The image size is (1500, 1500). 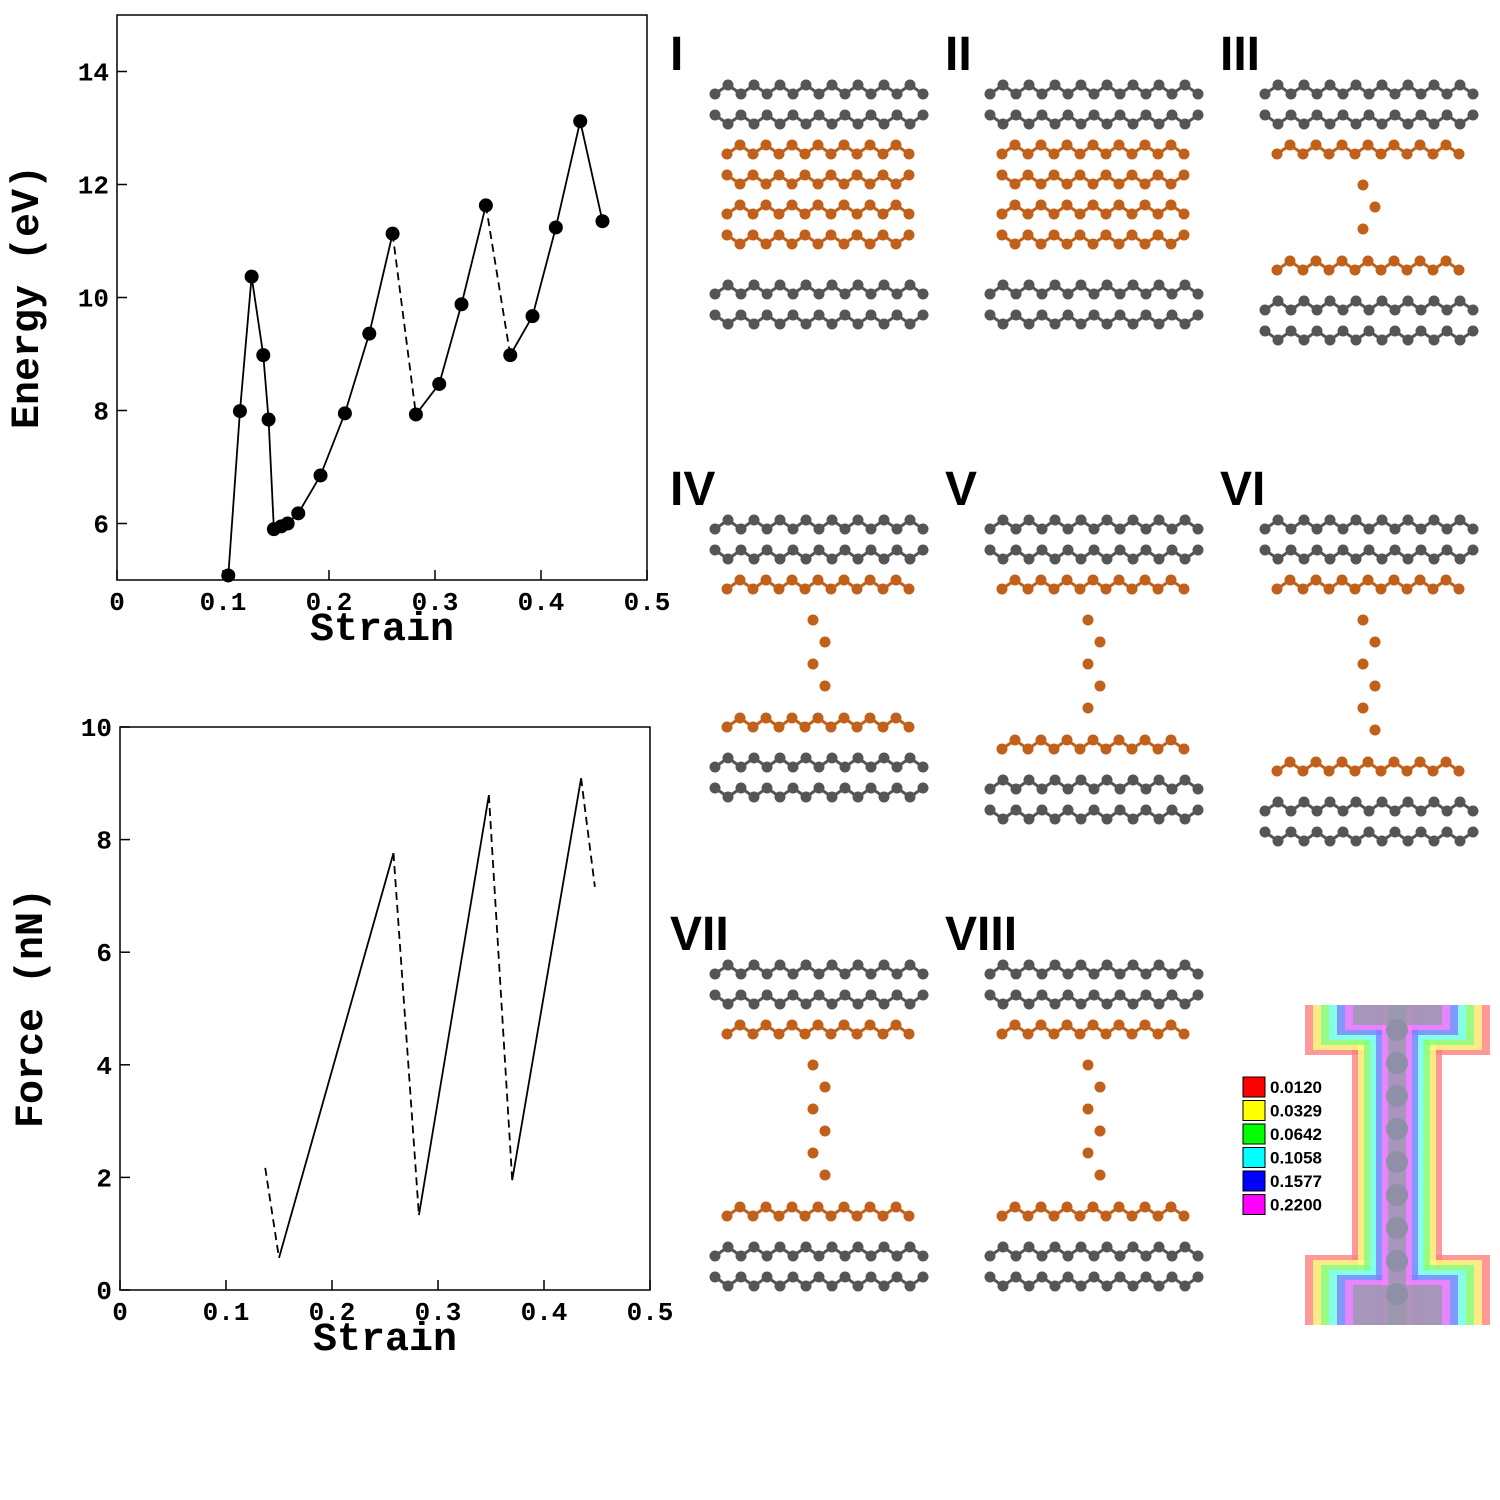 I want to click on panel-label: VIII, so click(x=981, y=934).